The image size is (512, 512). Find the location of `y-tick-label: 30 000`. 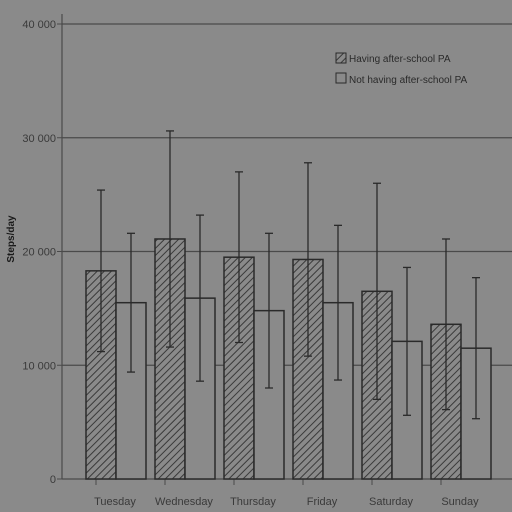

y-tick-label: 30 000 is located at coordinates (39, 139).